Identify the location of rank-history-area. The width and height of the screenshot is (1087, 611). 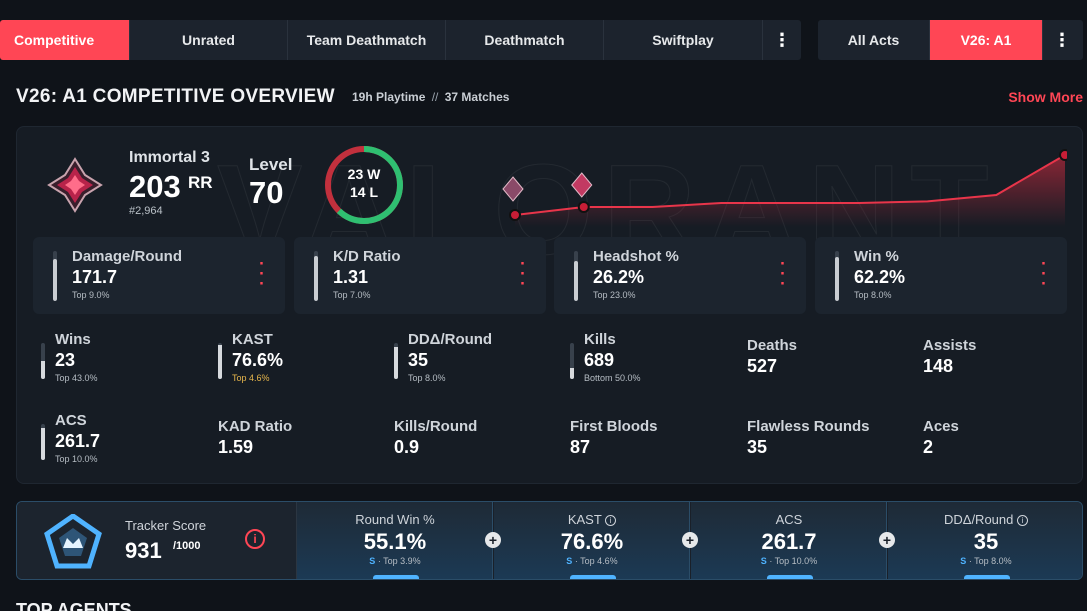
(790, 191).